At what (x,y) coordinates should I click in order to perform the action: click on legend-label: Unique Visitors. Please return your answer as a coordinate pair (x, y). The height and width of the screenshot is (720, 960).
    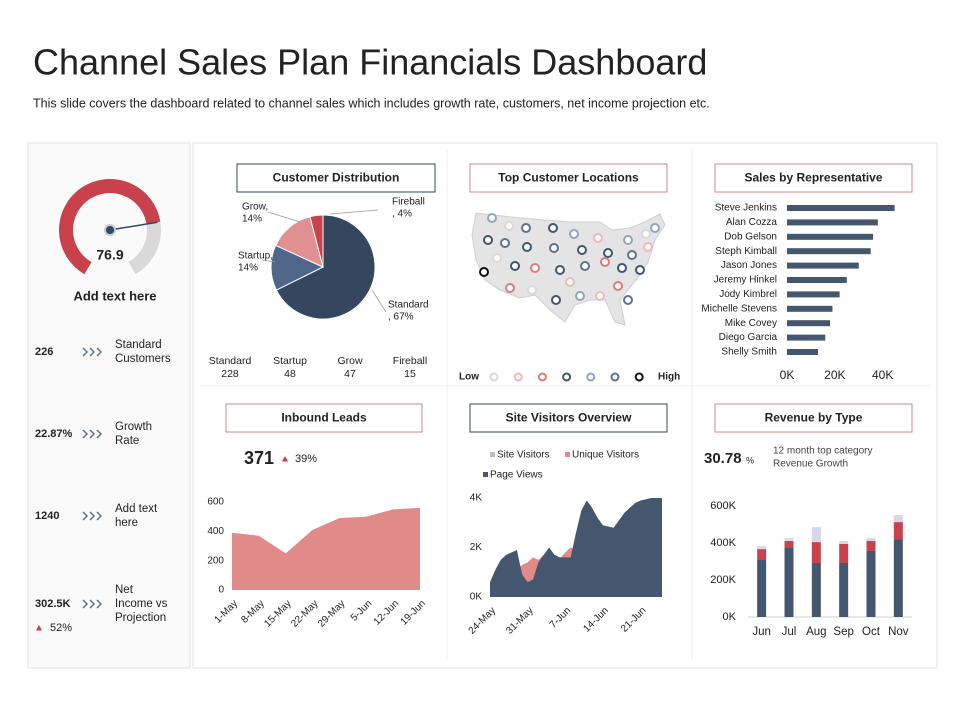
    Looking at the image, I should click on (605, 455).